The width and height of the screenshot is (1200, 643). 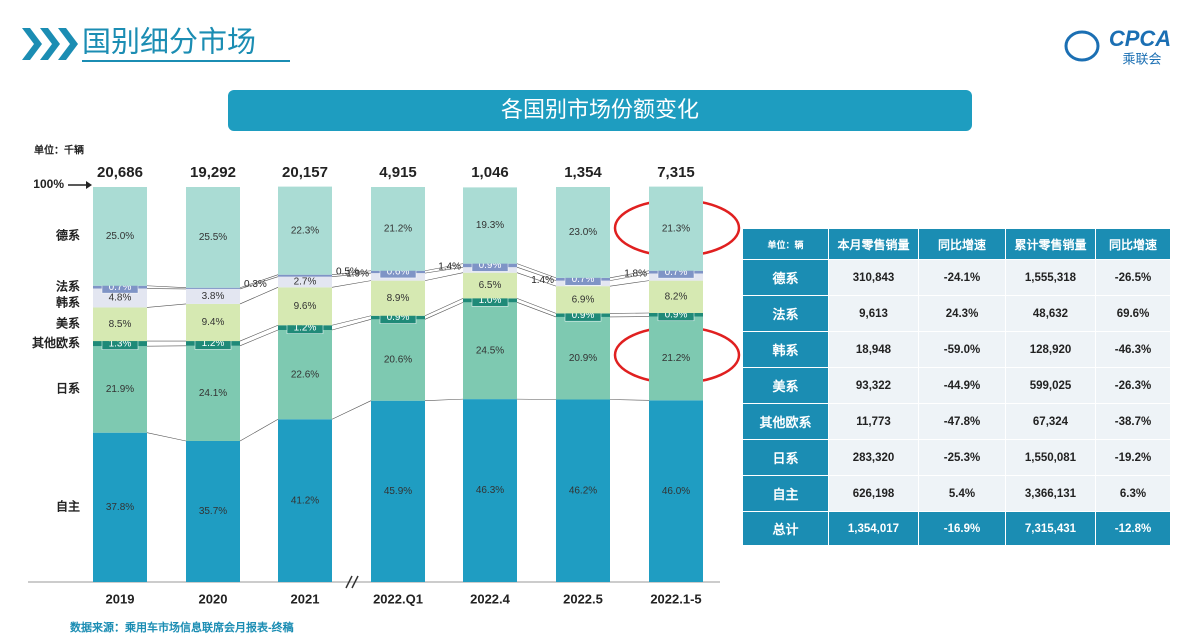 What do you see at coordinates (1050, 313) in the screenshot?
I see `table-cell: 48,632` at bounding box center [1050, 313].